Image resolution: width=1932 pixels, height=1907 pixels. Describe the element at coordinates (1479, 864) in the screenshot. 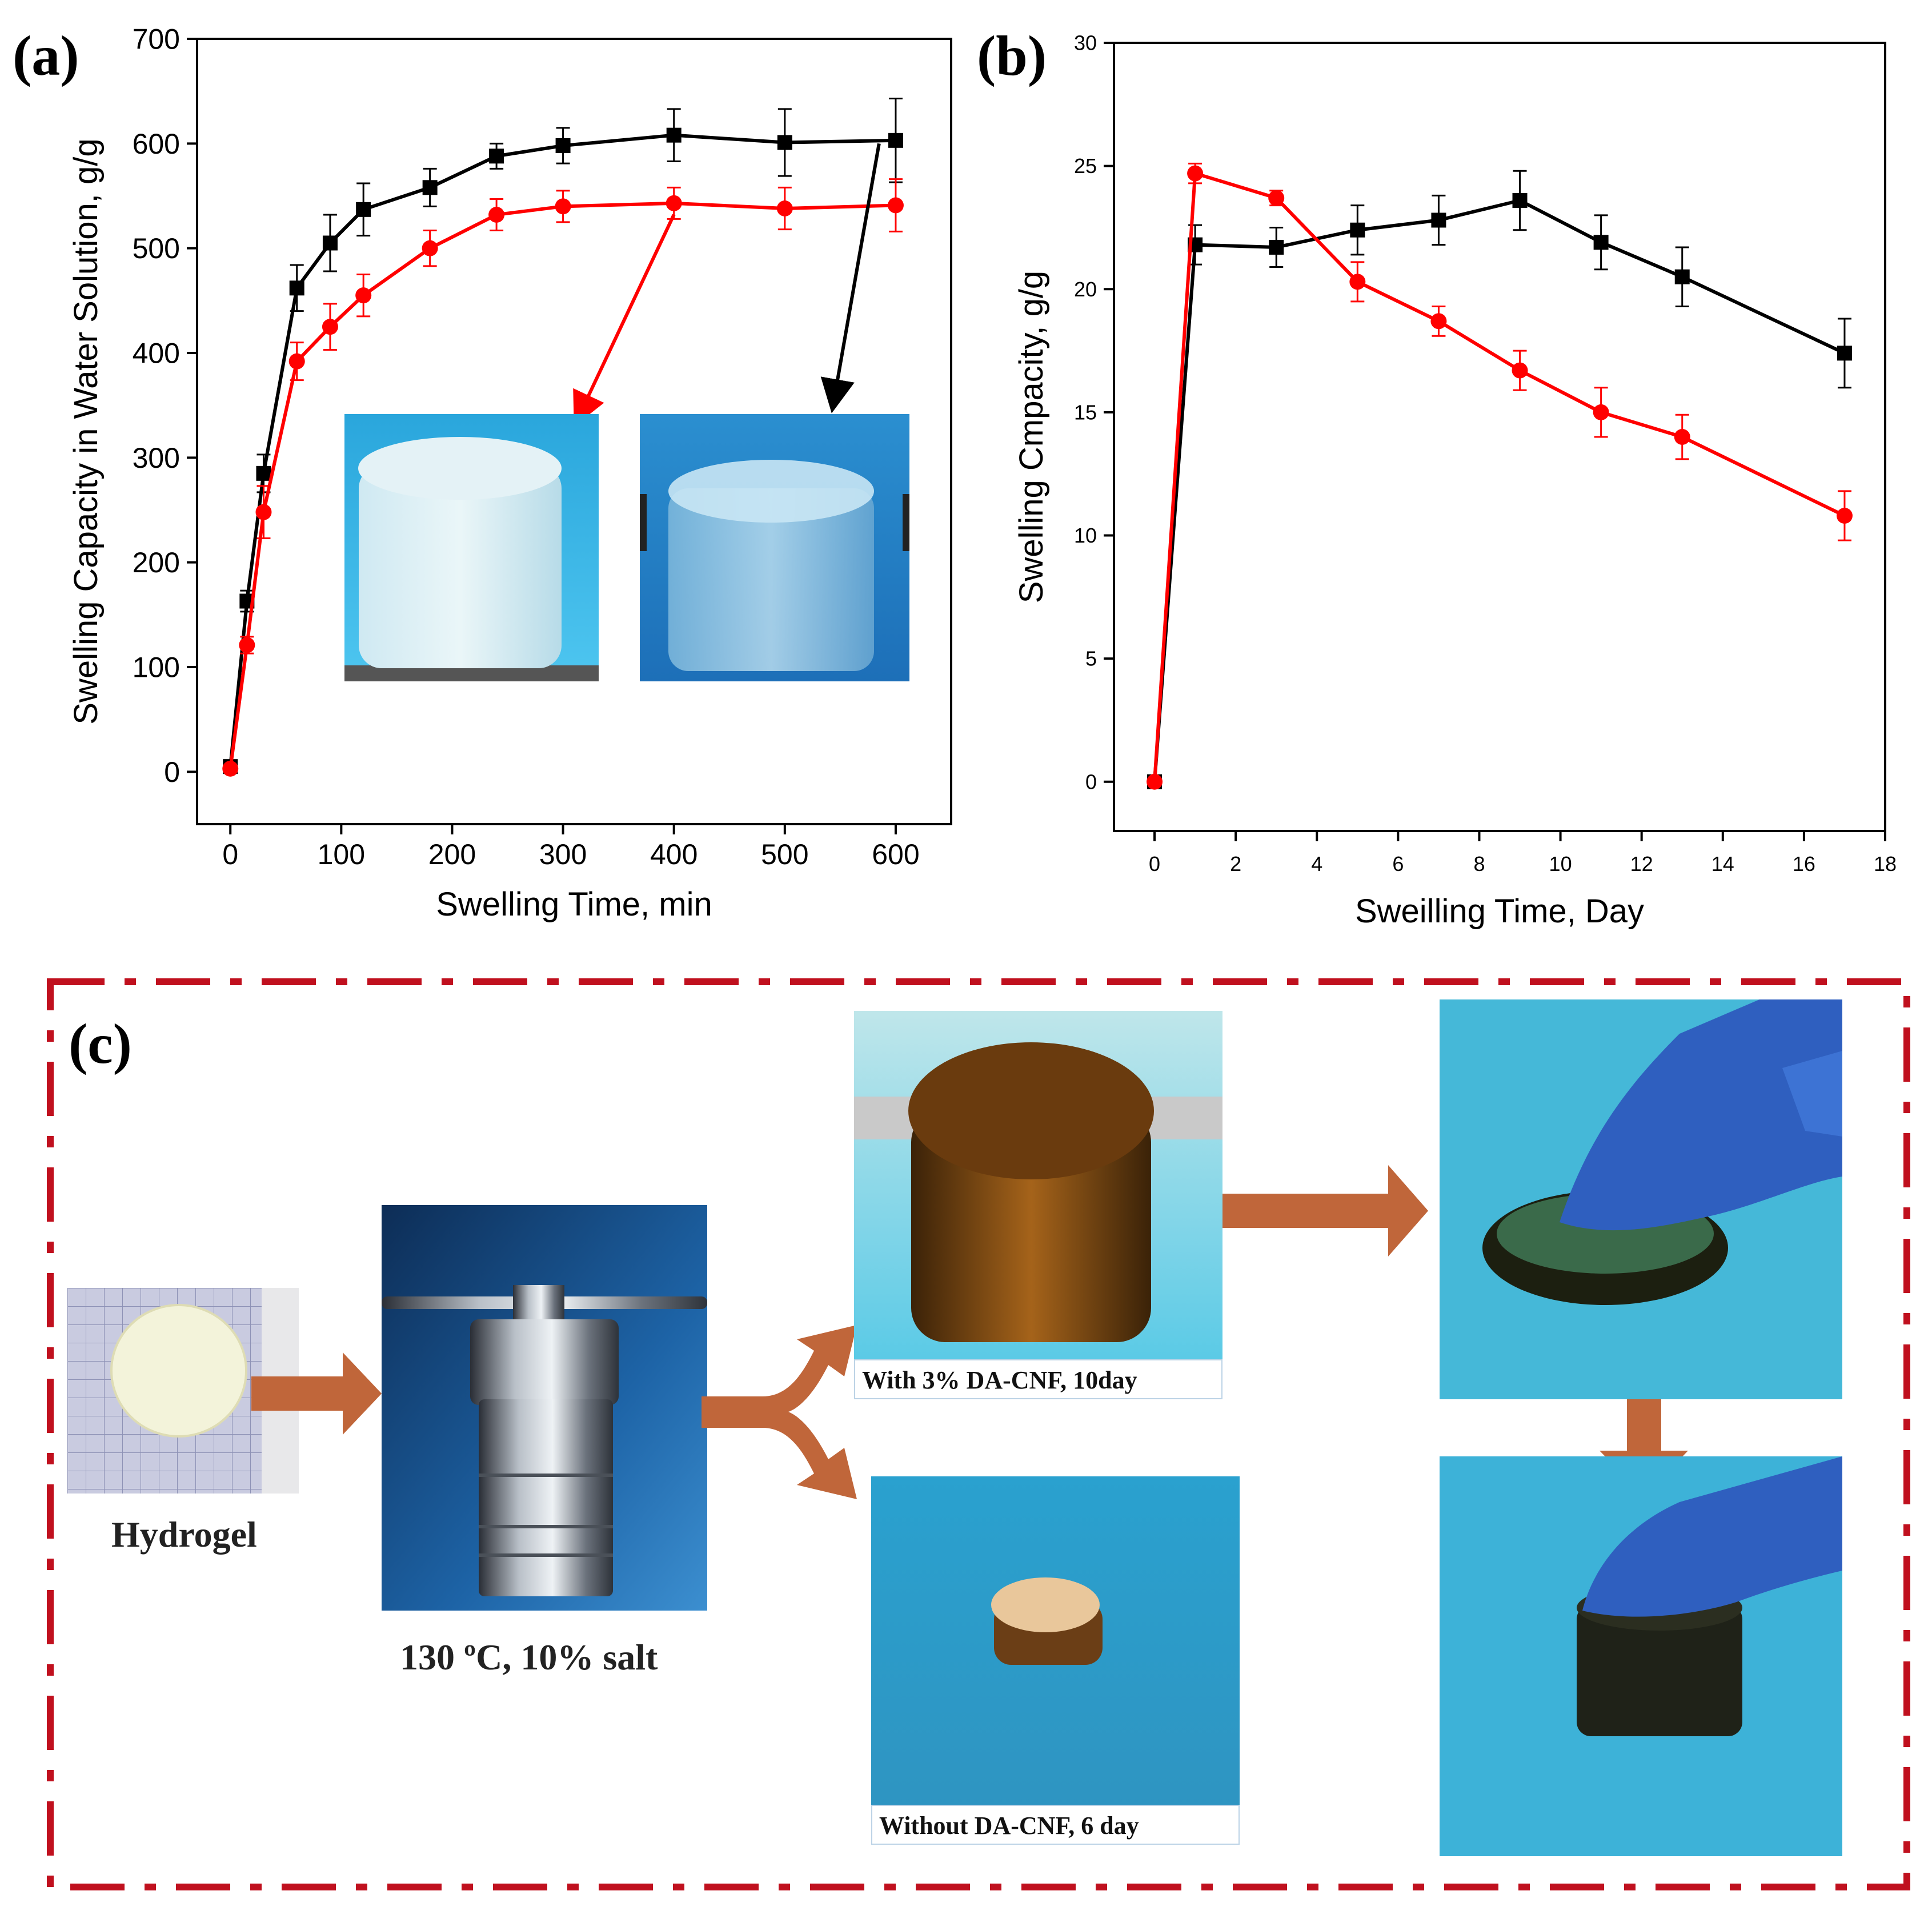

I see `x-tick-label: 8` at that location.